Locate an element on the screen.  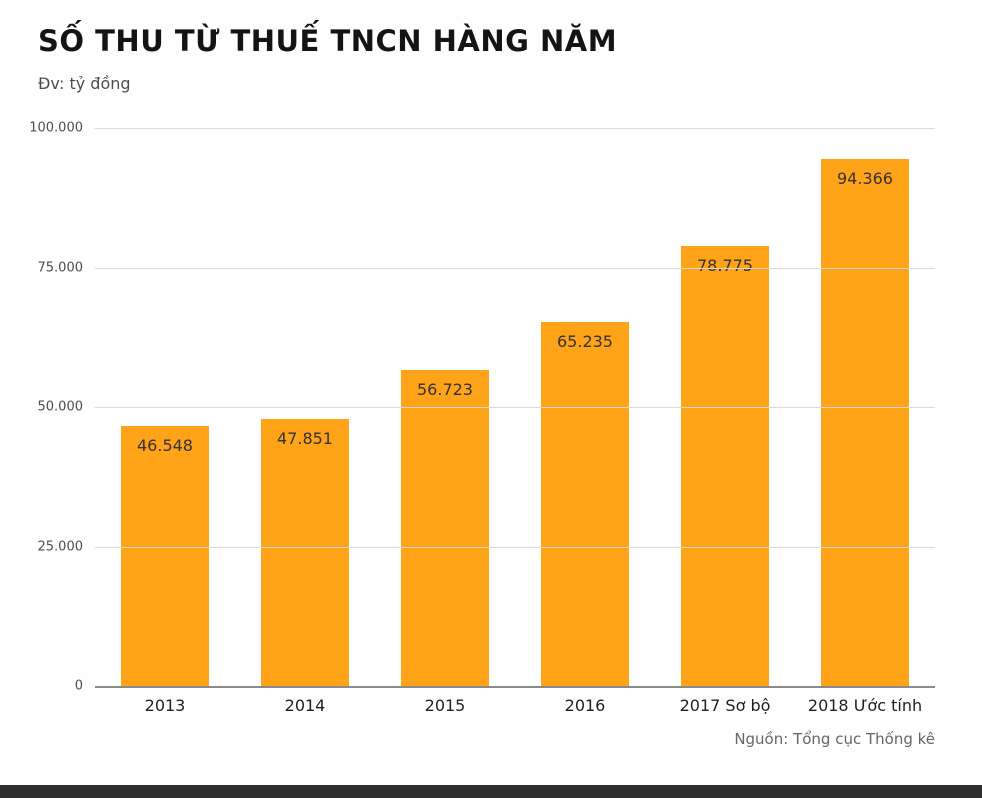
chart-unit-label: Đv: tỷ đồng is located at coordinates (84, 83).